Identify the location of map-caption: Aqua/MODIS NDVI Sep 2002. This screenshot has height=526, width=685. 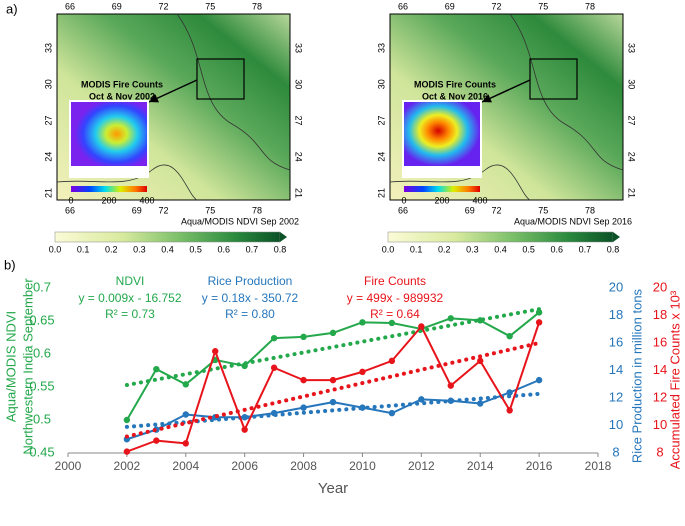
(240, 221).